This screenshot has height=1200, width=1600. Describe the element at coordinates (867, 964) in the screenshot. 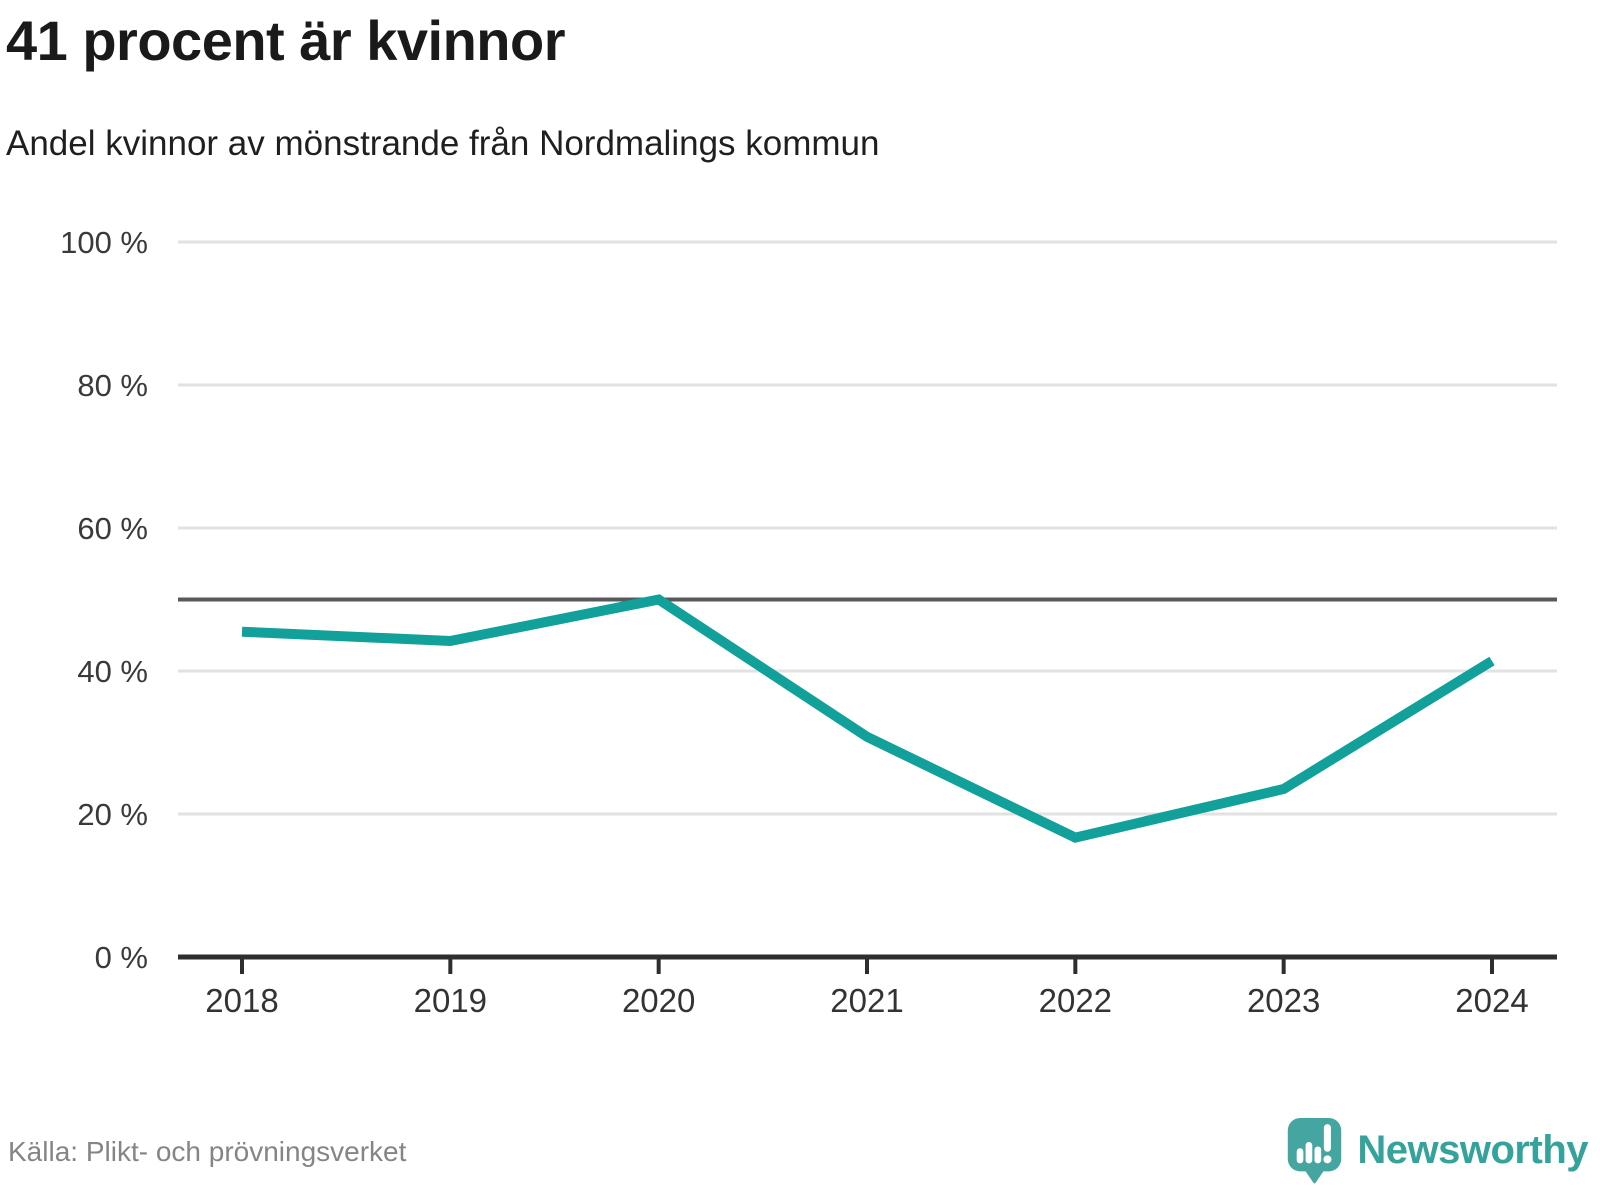

I see `x-axis` at that location.